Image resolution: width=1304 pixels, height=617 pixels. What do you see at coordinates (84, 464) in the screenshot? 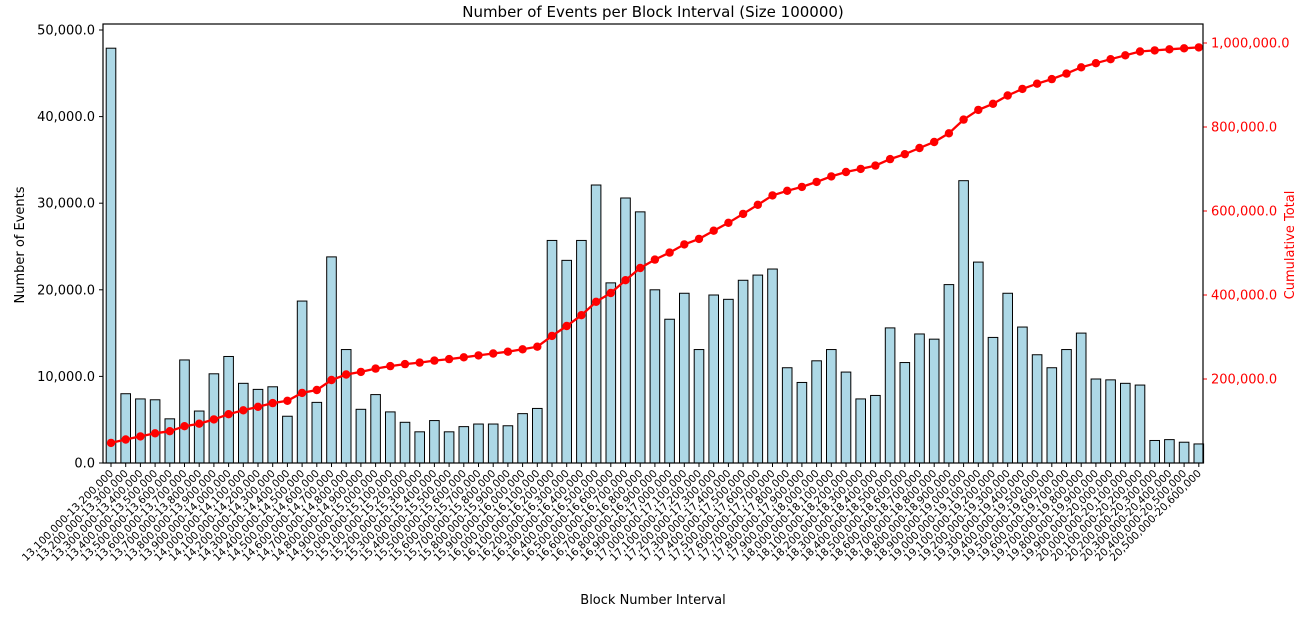
I see `y-tick-label-left: 0.0` at bounding box center [84, 464].